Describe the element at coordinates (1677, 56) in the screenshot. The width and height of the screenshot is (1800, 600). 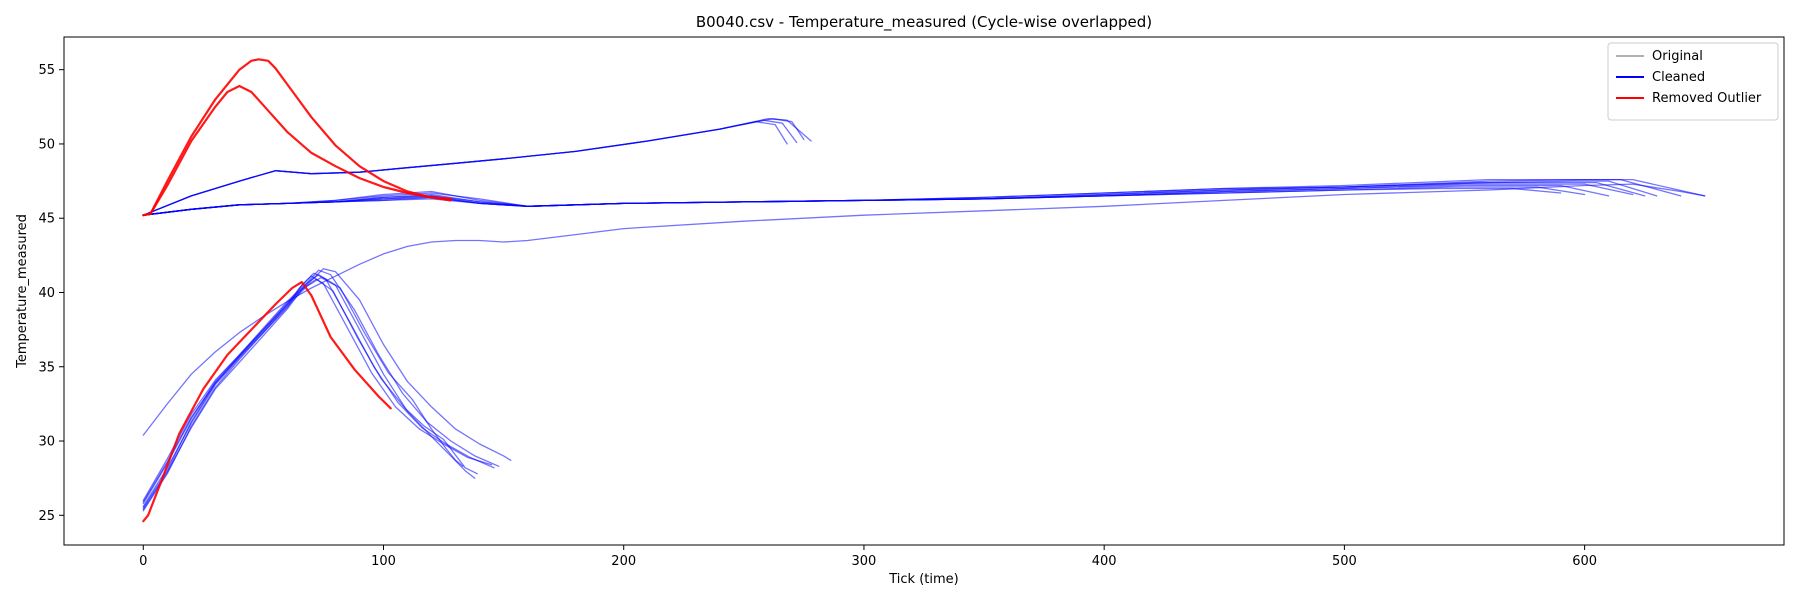
I see `legend-label: Original` at that location.